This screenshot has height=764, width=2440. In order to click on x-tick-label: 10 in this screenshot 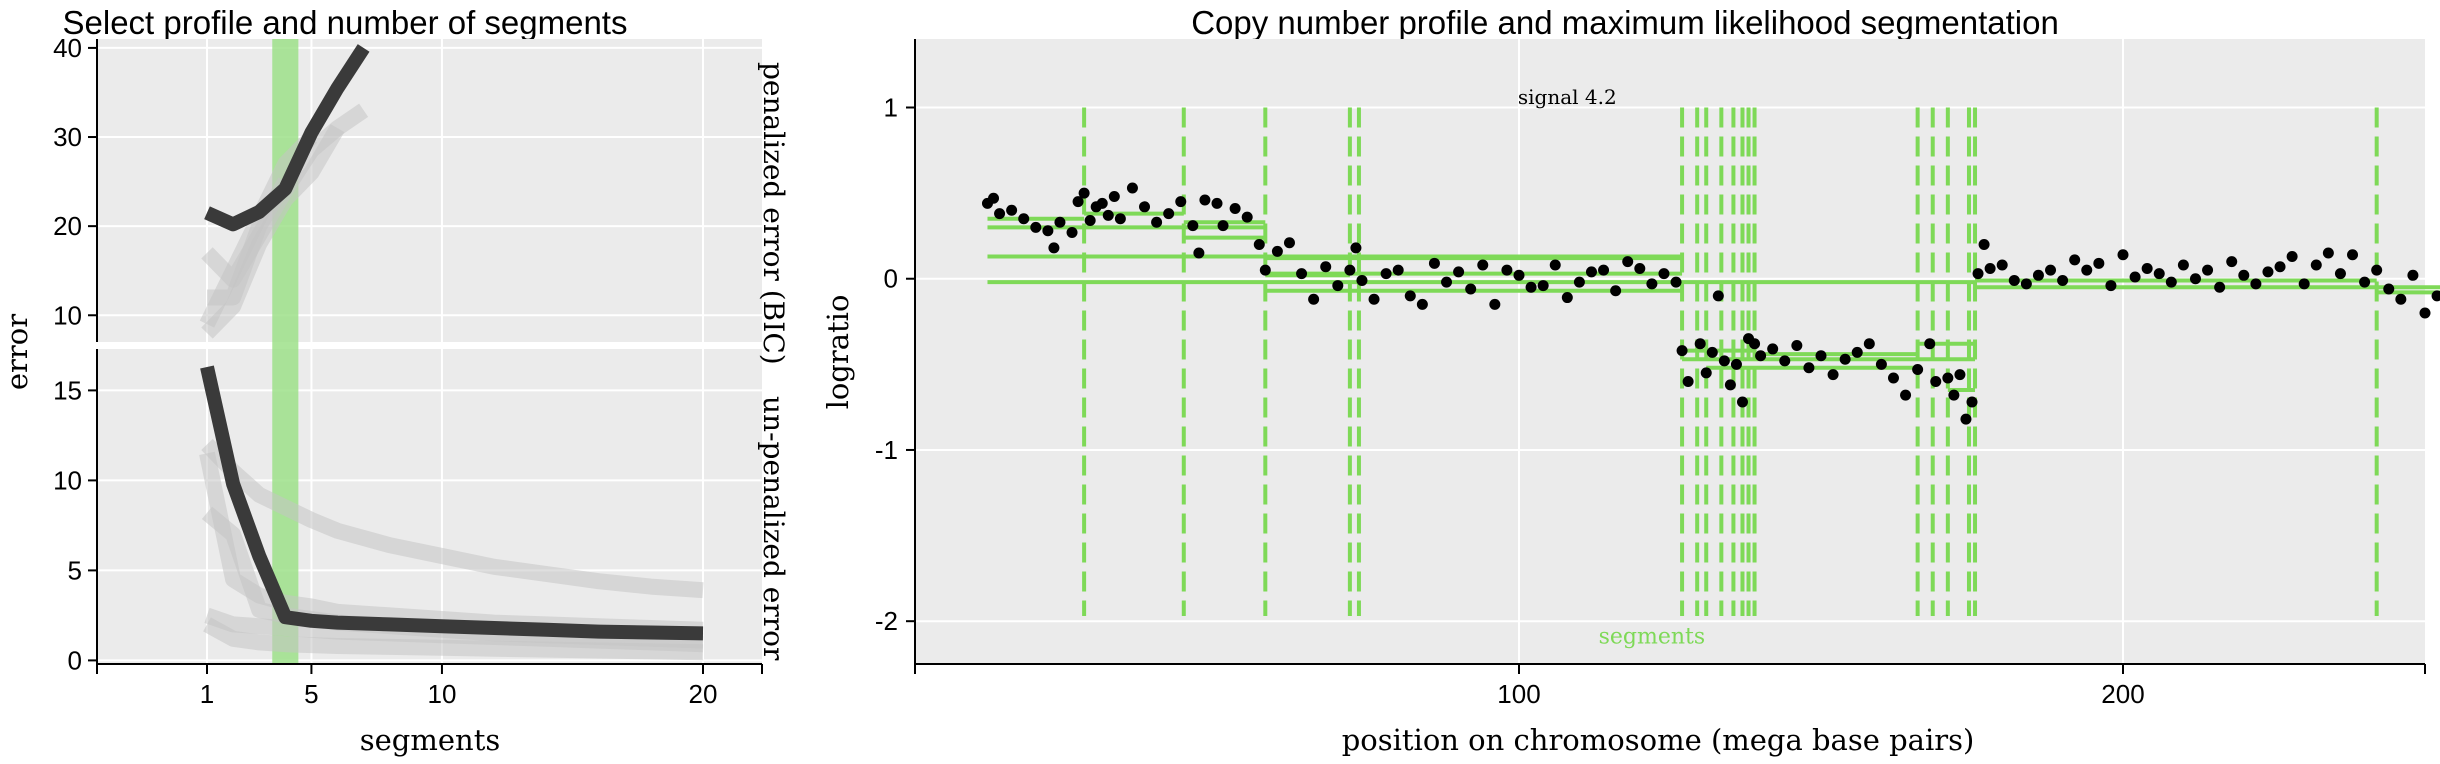, I will do `click(441, 694)`.